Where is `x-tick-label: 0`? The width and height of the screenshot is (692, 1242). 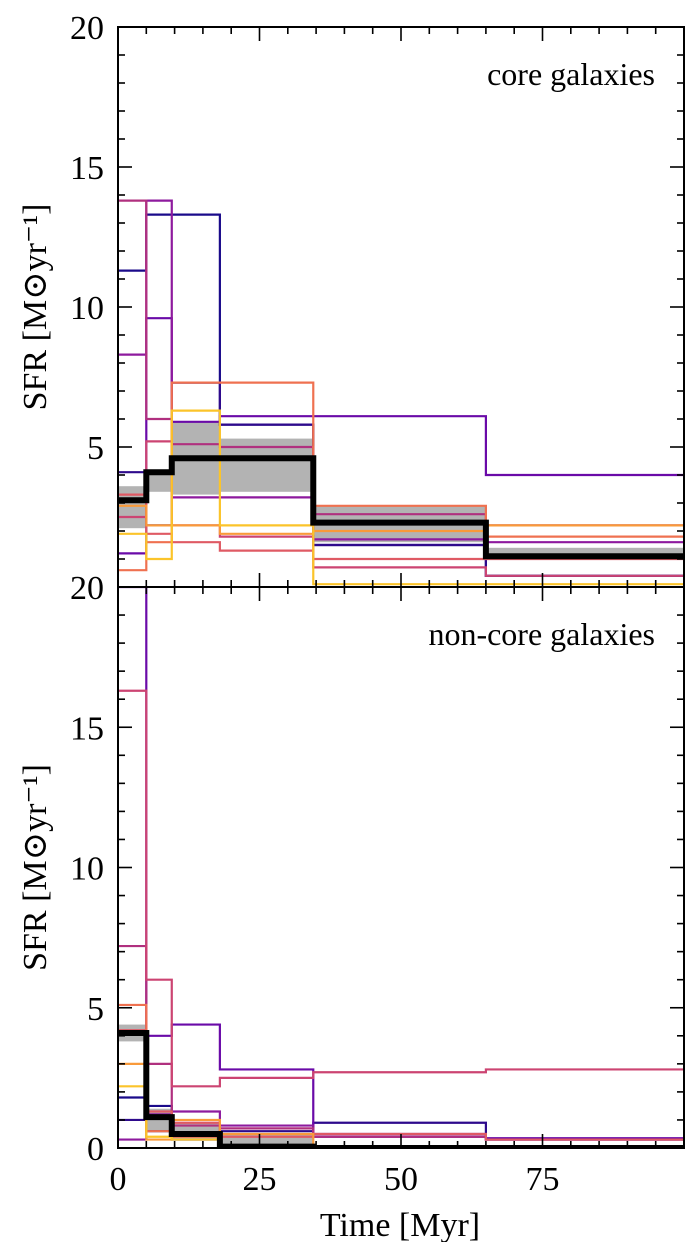
x-tick-label: 0 is located at coordinates (118, 1179).